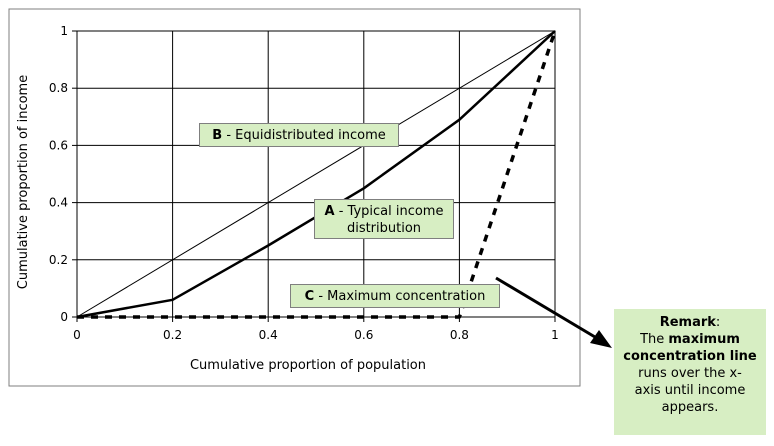 Image resolution: width=774 pixels, height=446 pixels. What do you see at coordinates (704, 339) in the screenshot?
I see `remark-line1-bold: maximum` at bounding box center [704, 339].